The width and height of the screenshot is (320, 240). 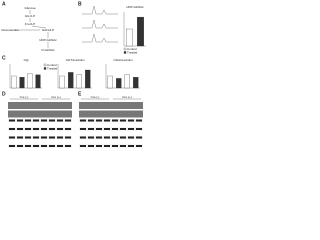 I want to click on pathway-node: O-GlcNAc, so click(x=48, y=50).